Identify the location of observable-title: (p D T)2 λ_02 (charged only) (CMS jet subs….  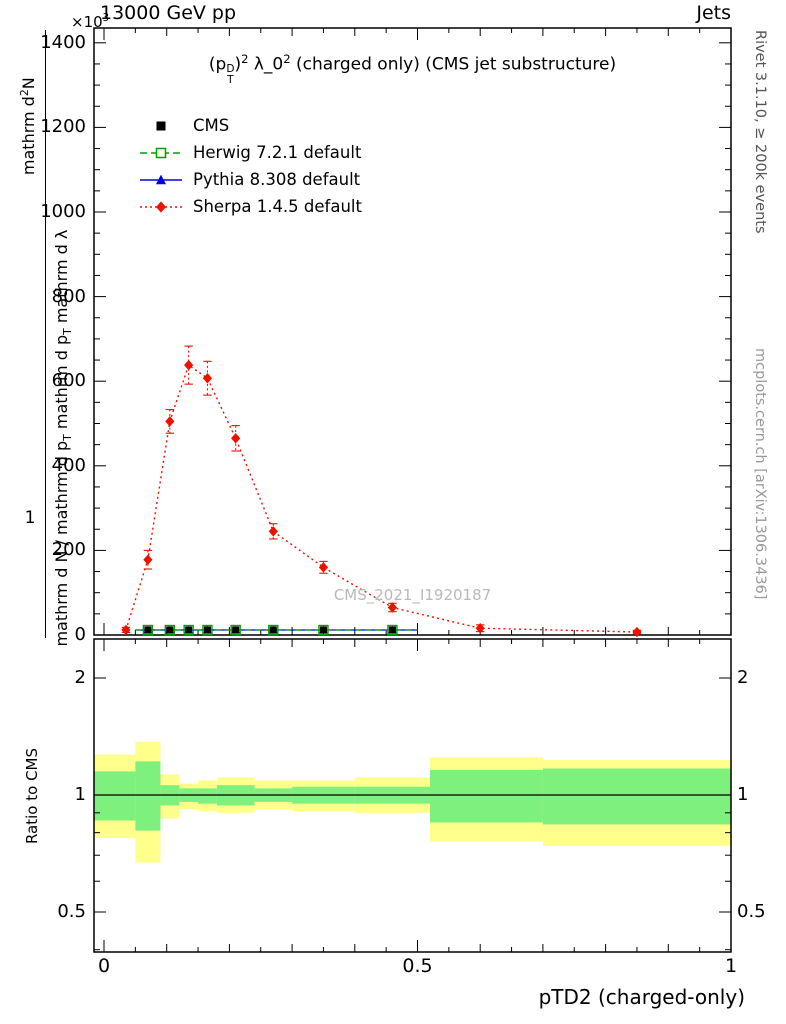
(412, 69).